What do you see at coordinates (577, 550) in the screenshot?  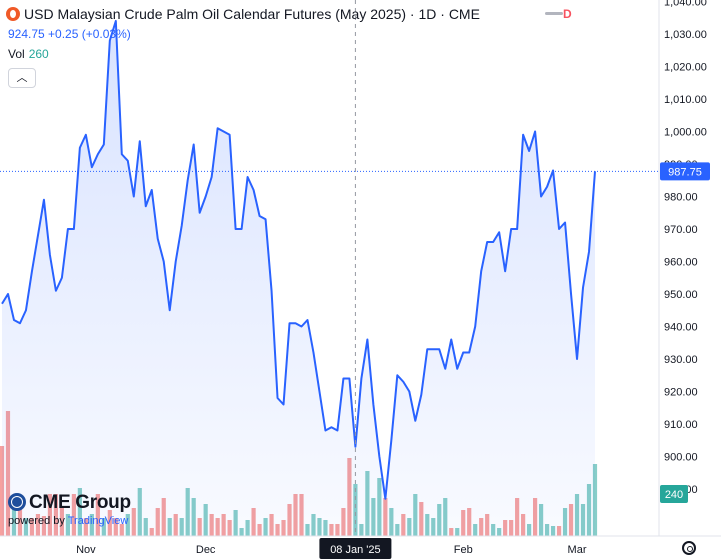 I see `time-tick-label: Mar` at bounding box center [577, 550].